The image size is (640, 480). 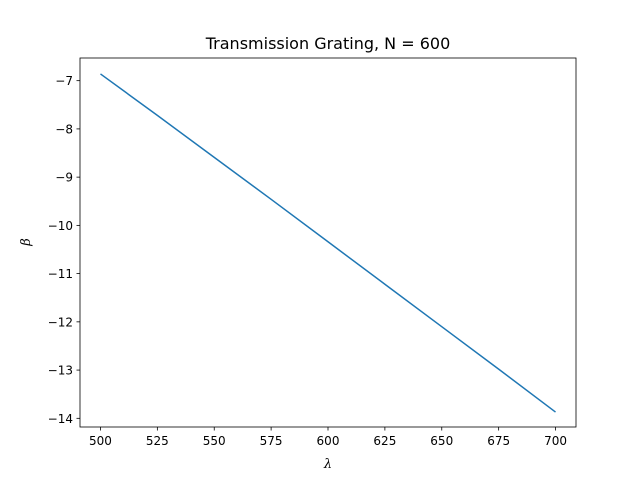 I want to click on x-tick-label: 525, so click(x=157, y=441).